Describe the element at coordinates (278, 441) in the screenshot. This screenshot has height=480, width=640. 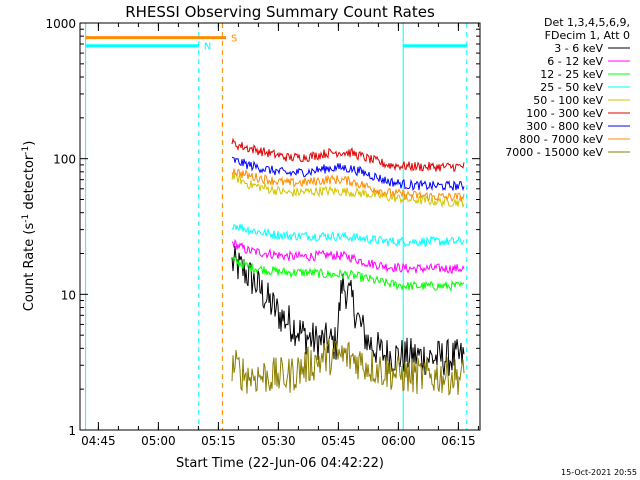
I see `x-tick-label: 05:30` at that location.